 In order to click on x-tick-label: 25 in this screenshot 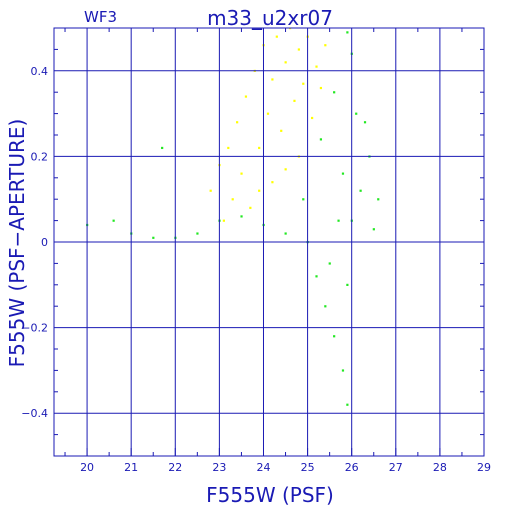, I will do `click(308, 467)`.